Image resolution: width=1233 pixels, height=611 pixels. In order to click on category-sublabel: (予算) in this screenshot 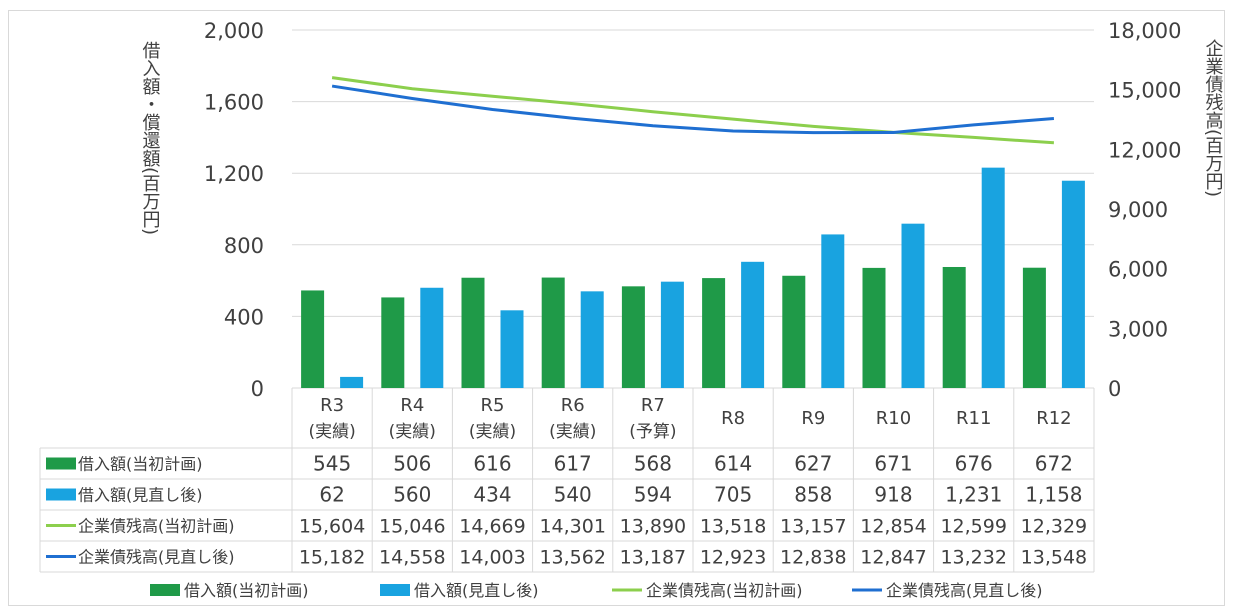, I will do `click(652, 432)`.